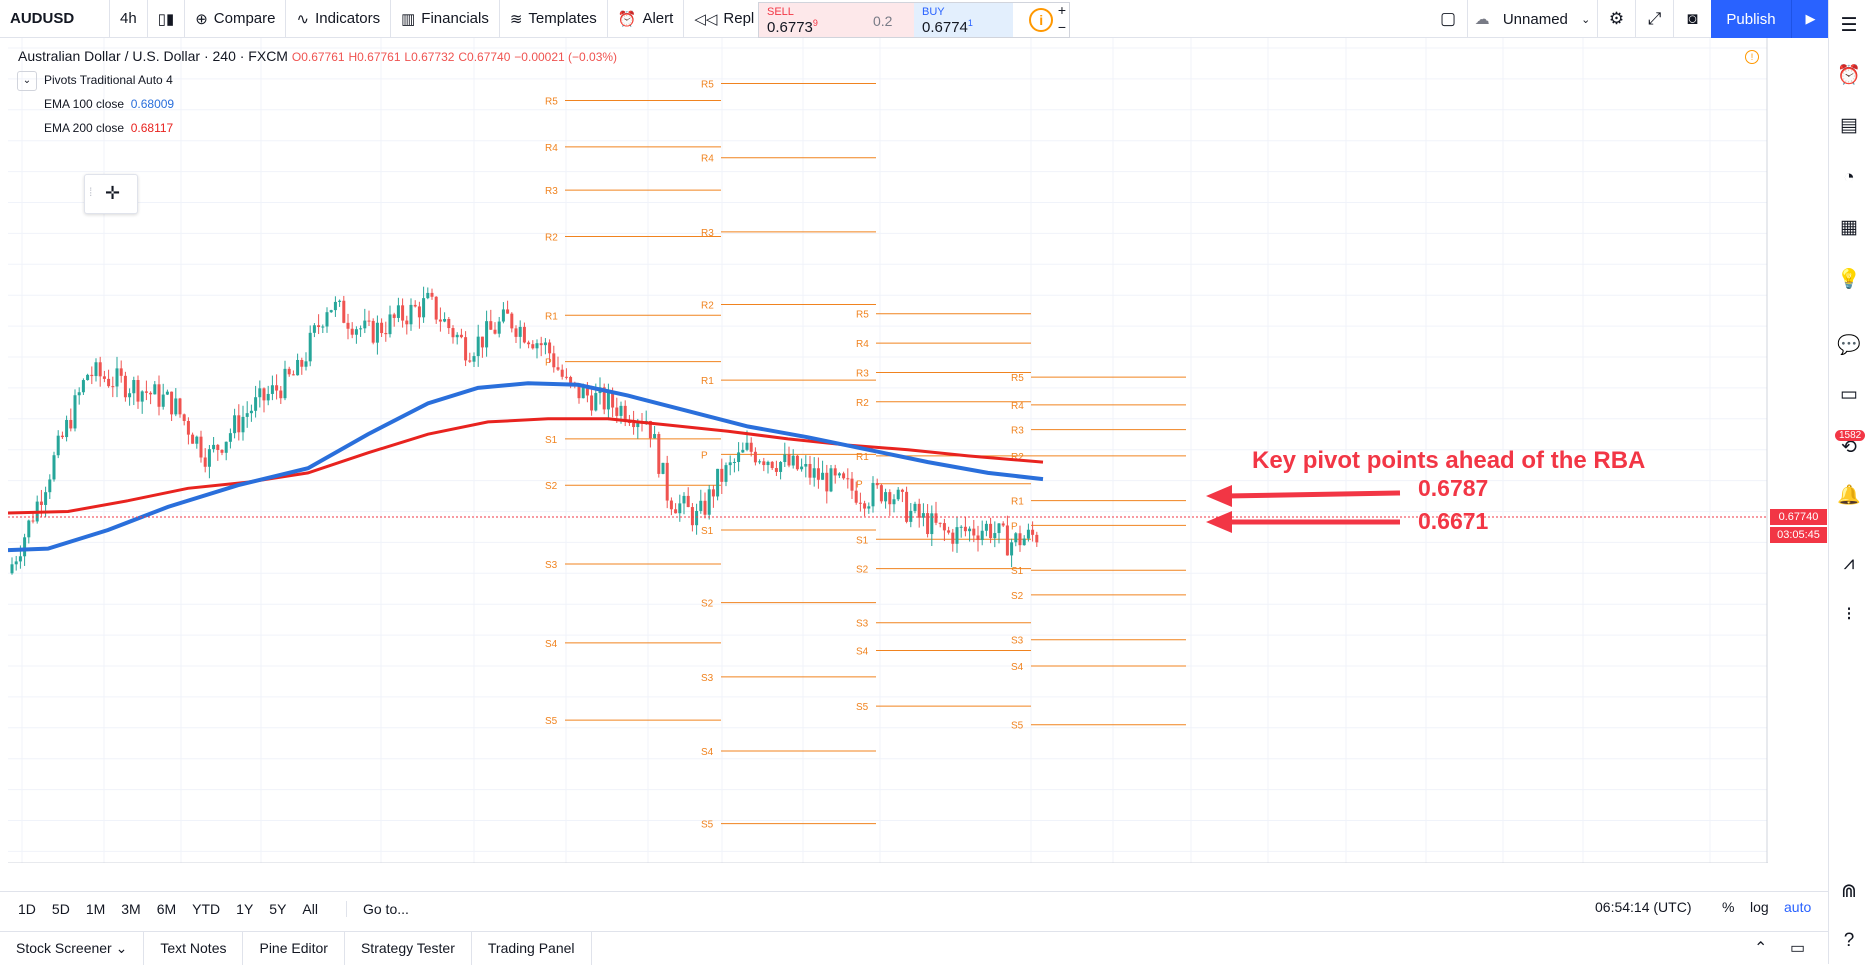  What do you see at coordinates (408, 948) in the screenshot?
I see `panel-tab-strategy-tester: Strategy Tester` at bounding box center [408, 948].